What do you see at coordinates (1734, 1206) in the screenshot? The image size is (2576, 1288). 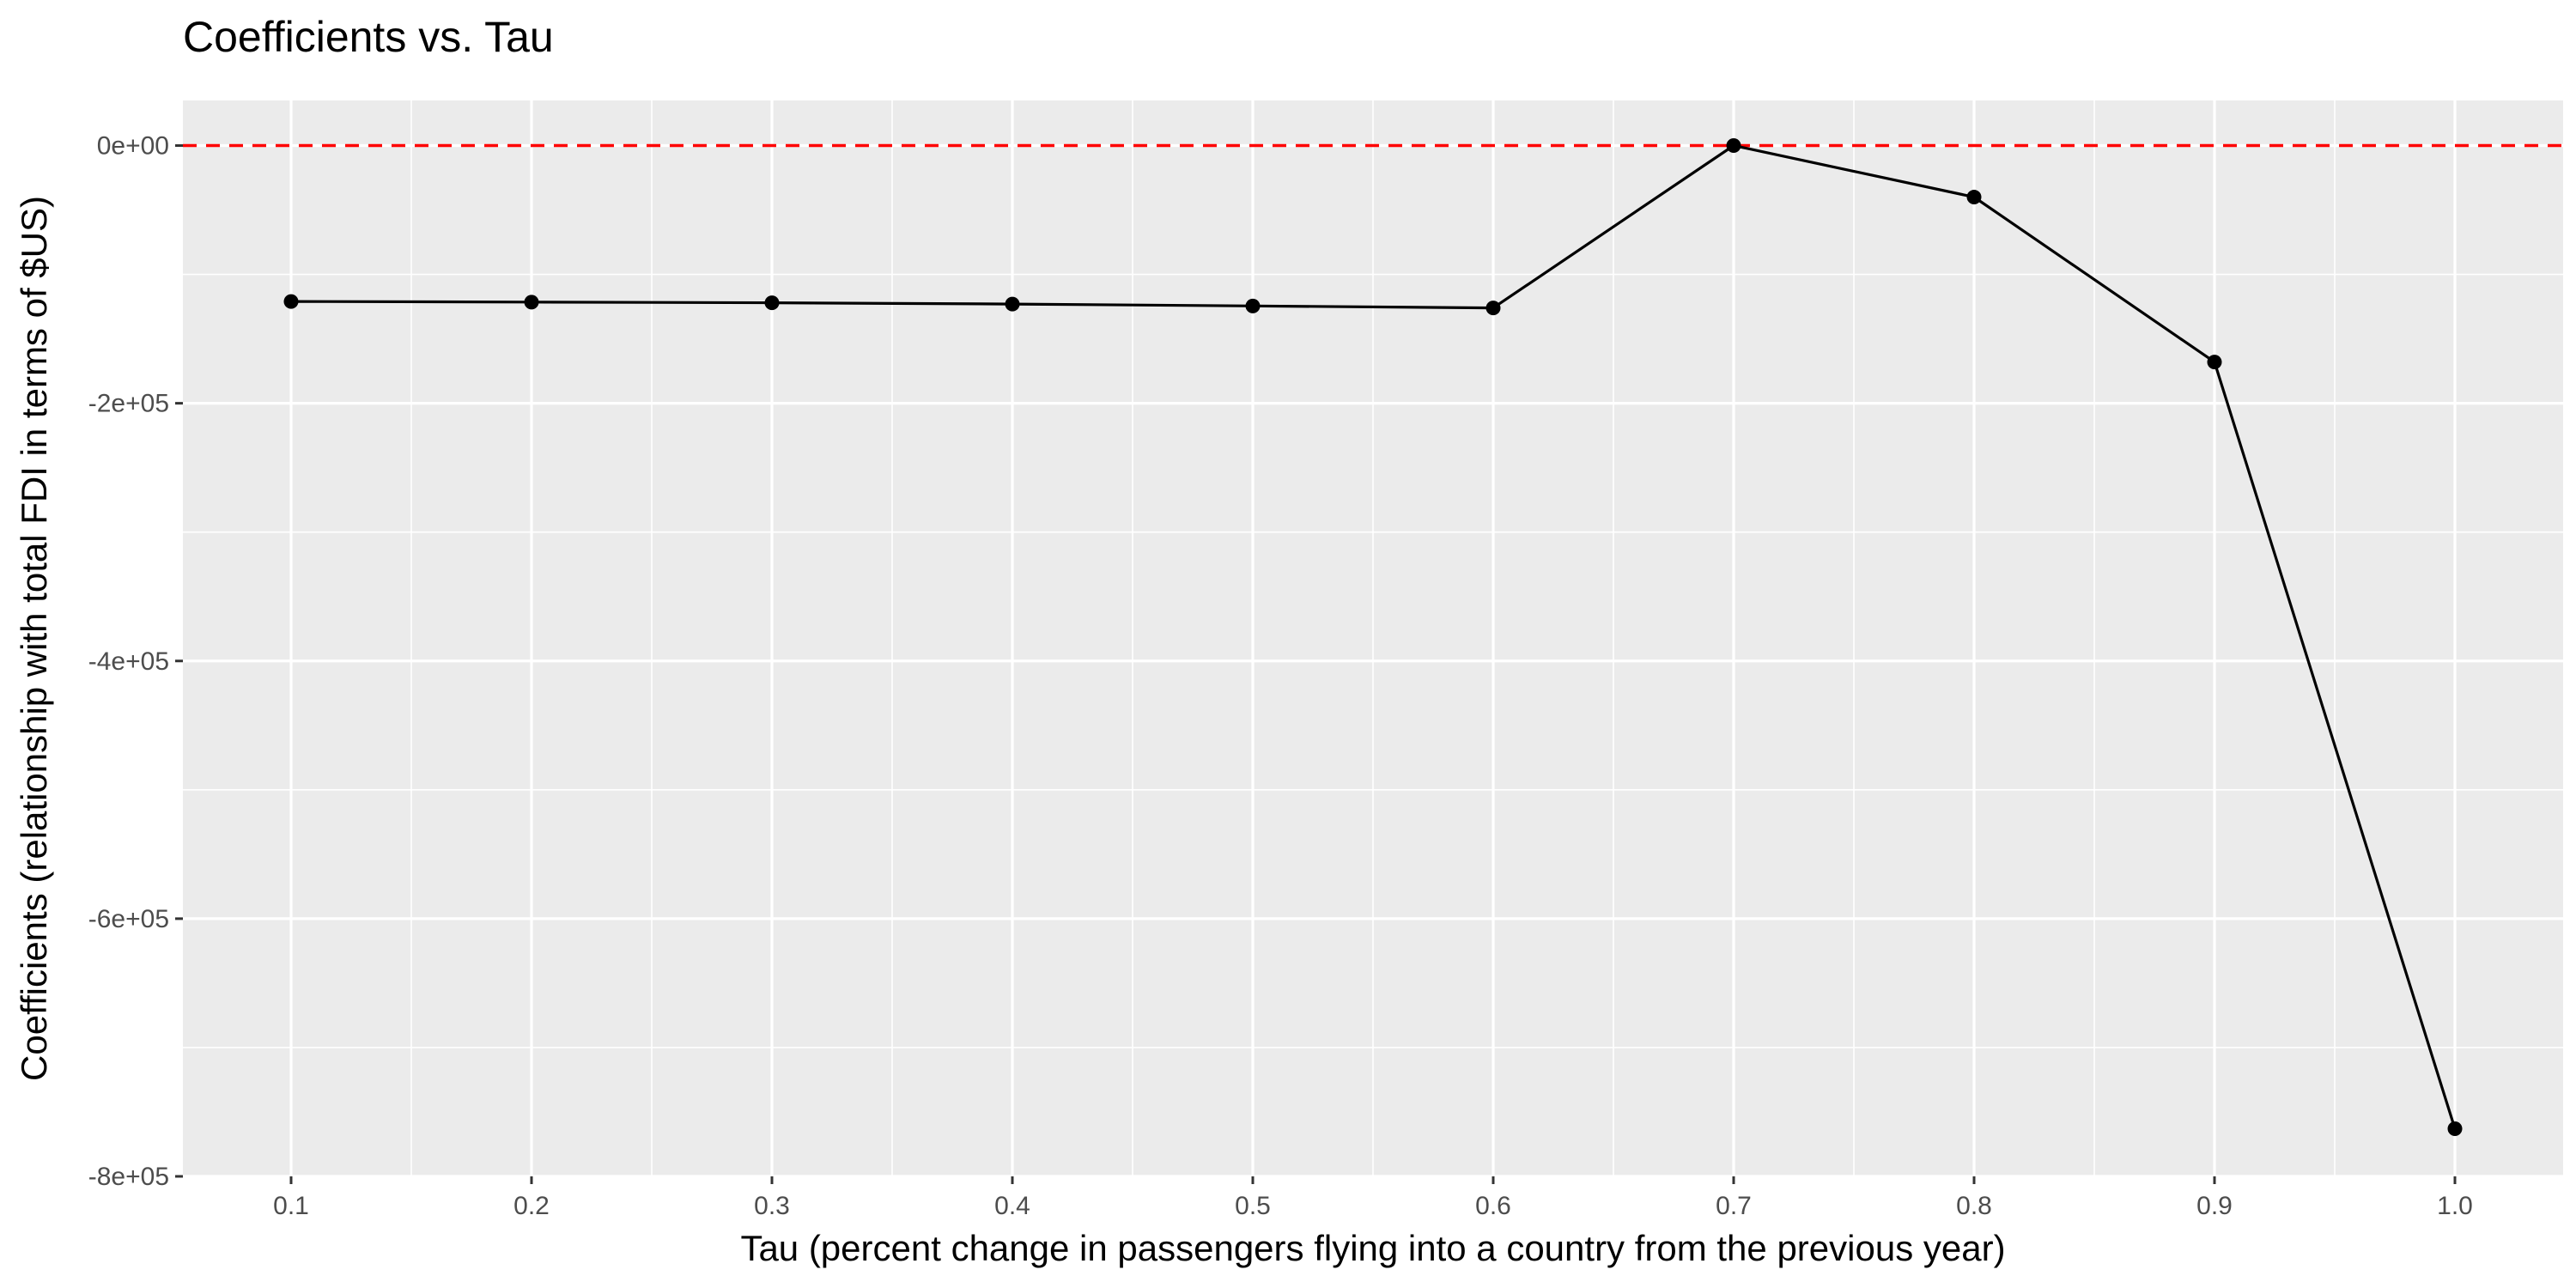 I see `x-tick-label: 0.7` at bounding box center [1734, 1206].